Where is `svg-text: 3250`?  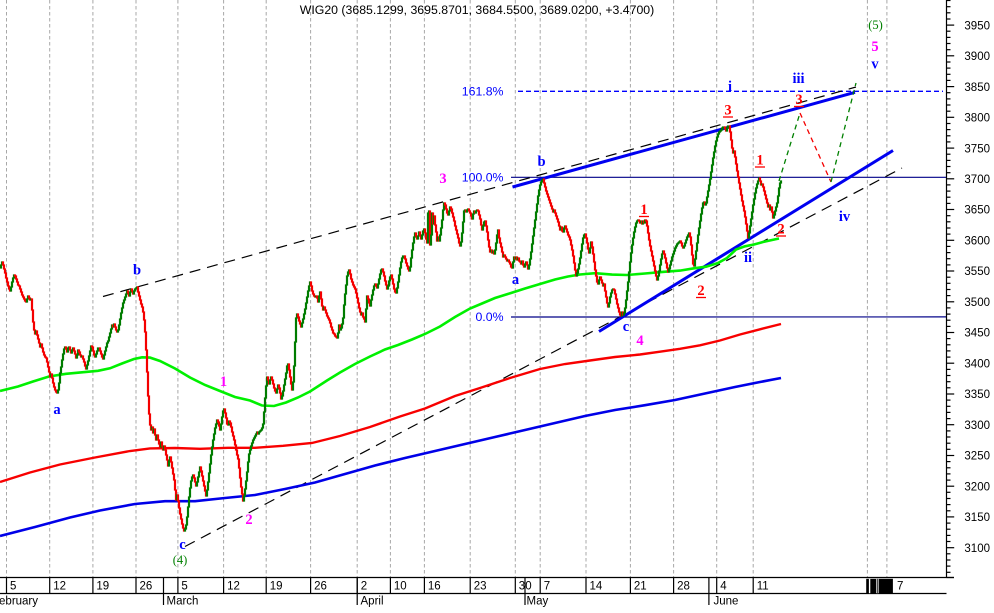 svg-text: 3250 is located at coordinates (977, 457).